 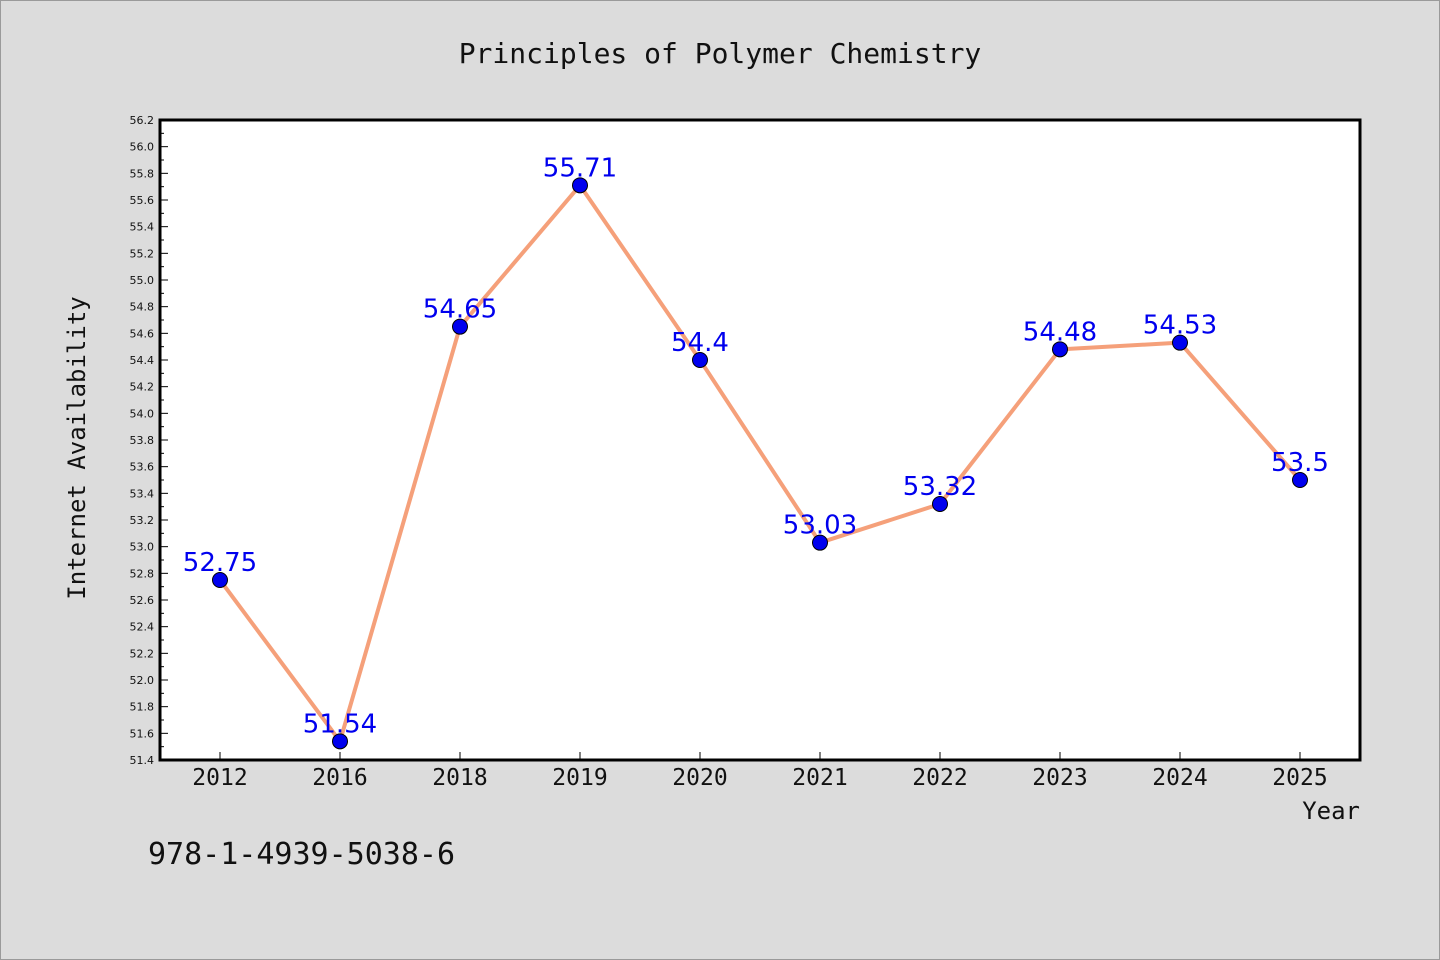 I want to click on x-tick-label: 2019, so click(x=579, y=778).